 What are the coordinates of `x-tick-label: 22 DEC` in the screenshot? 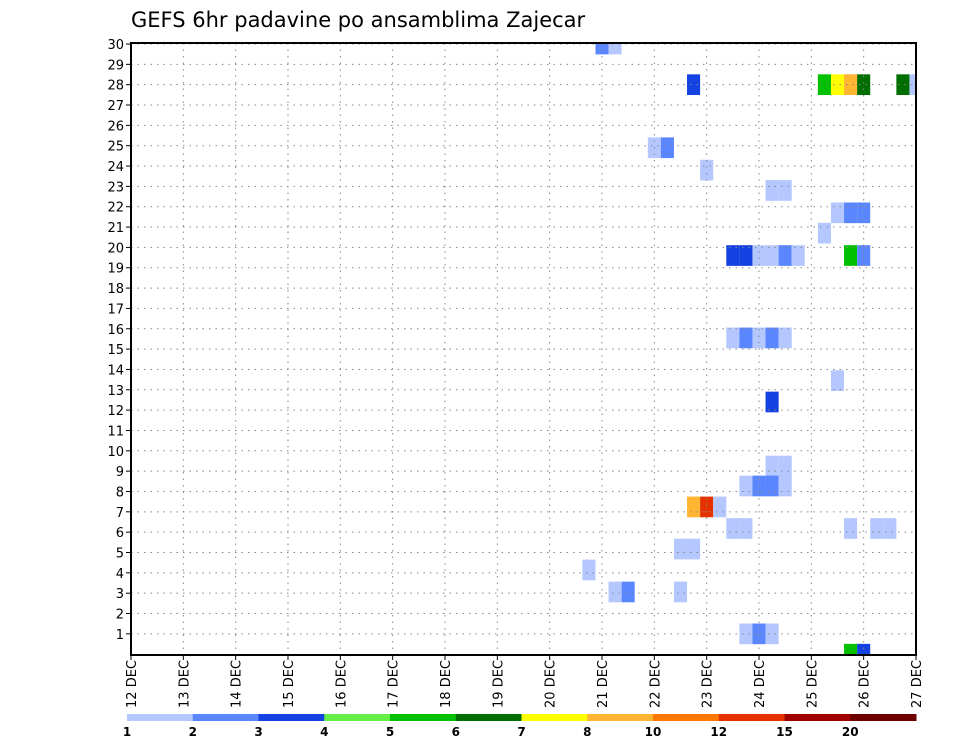 It's located at (655, 684).